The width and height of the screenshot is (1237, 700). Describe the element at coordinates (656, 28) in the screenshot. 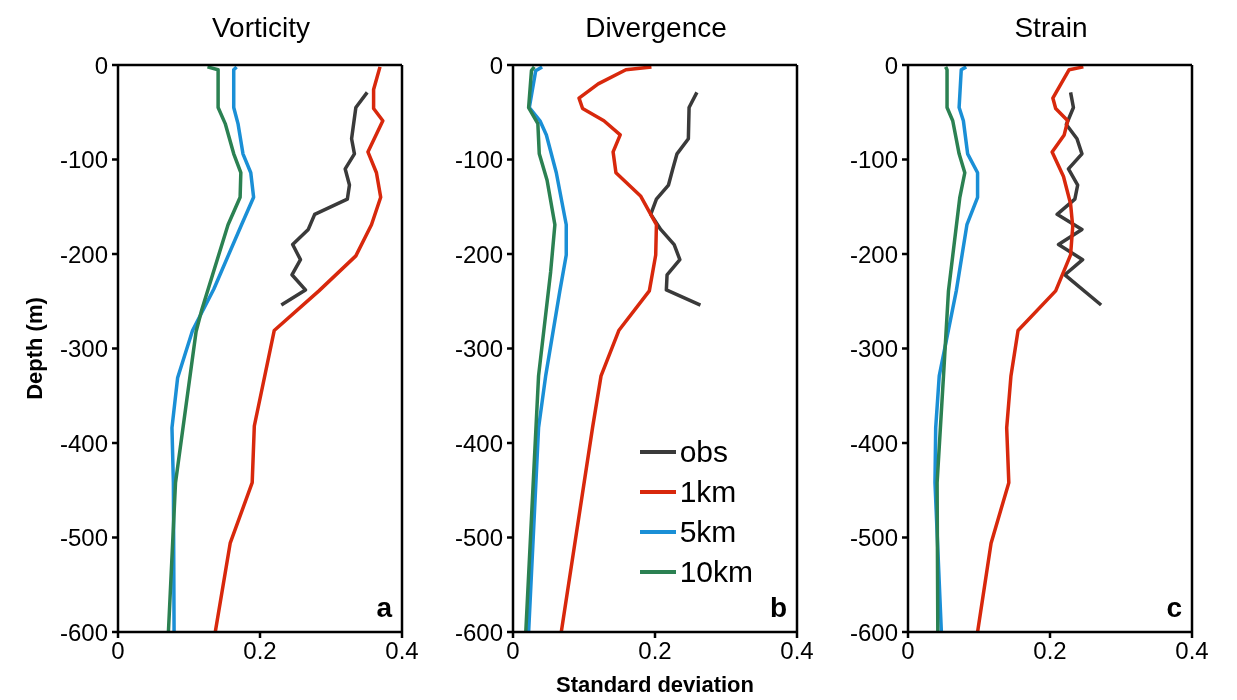

I see `chart-title: Divergence` at that location.